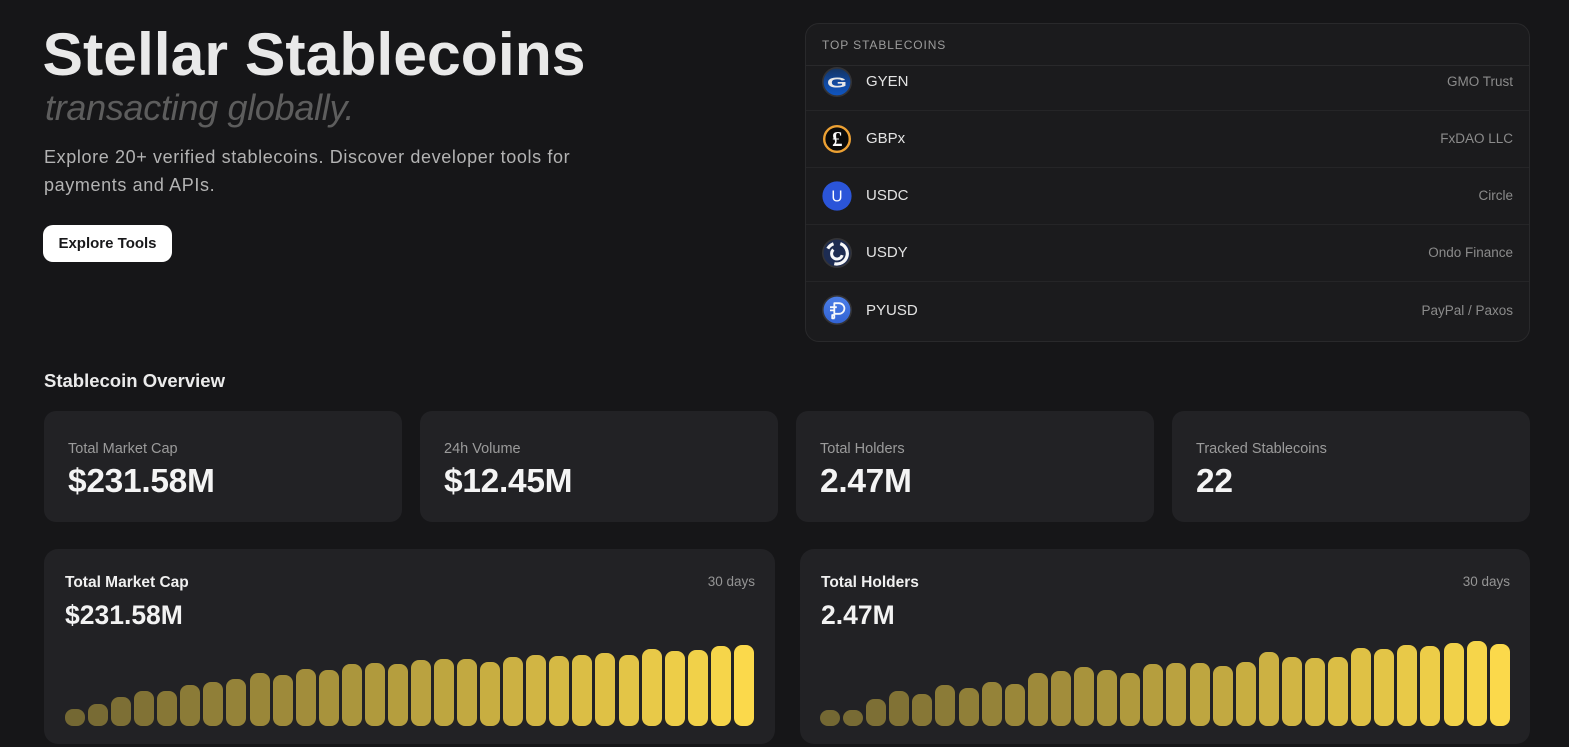  Describe the element at coordinates (836, 196) in the screenshot. I see `svg-text: U` at that location.